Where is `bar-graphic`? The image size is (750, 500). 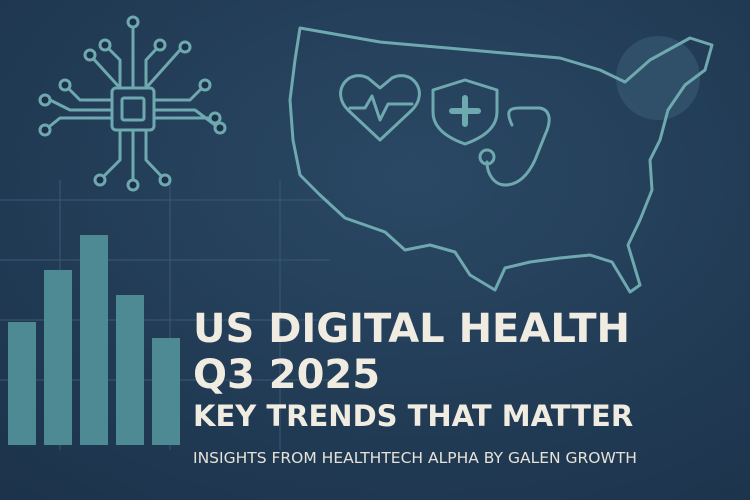
bar-graphic is located at coordinates (94, 340).